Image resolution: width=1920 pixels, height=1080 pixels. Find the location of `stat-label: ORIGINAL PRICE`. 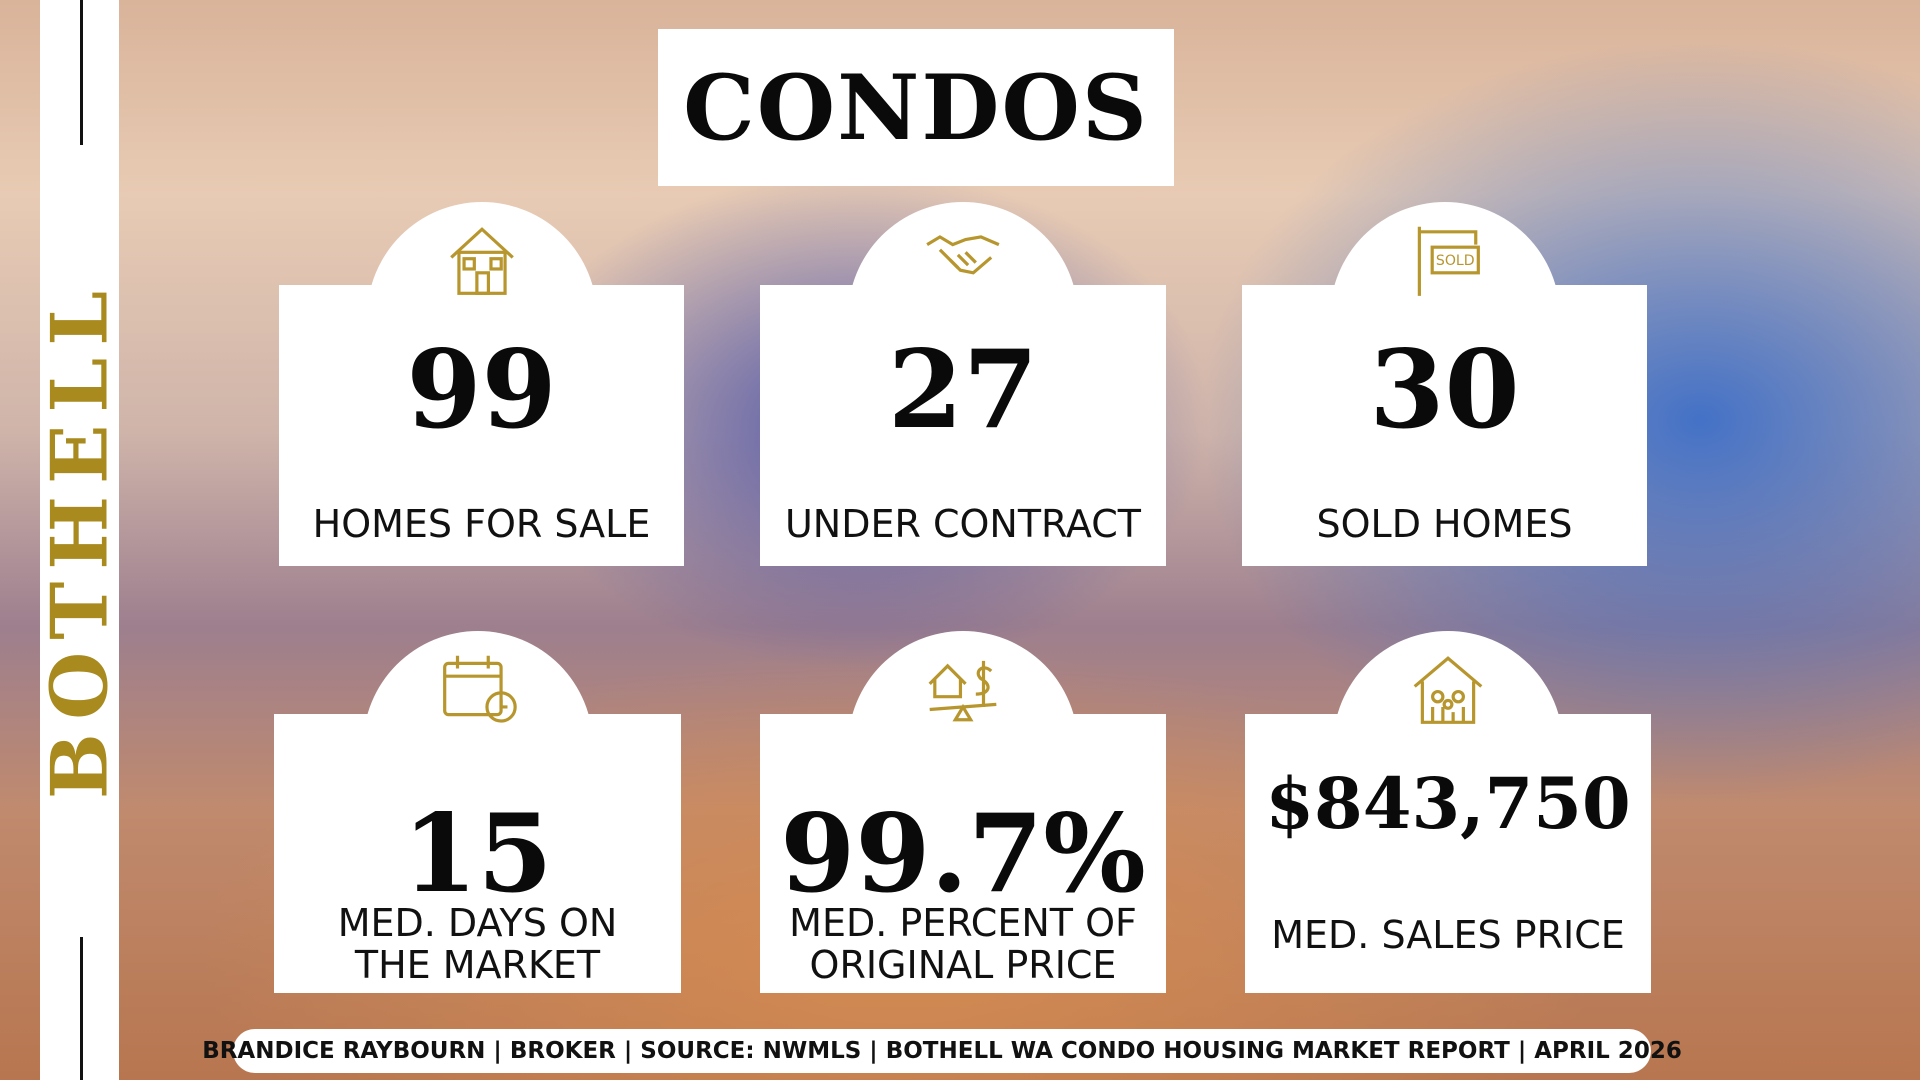

stat-label: ORIGINAL PRICE is located at coordinates (963, 965).